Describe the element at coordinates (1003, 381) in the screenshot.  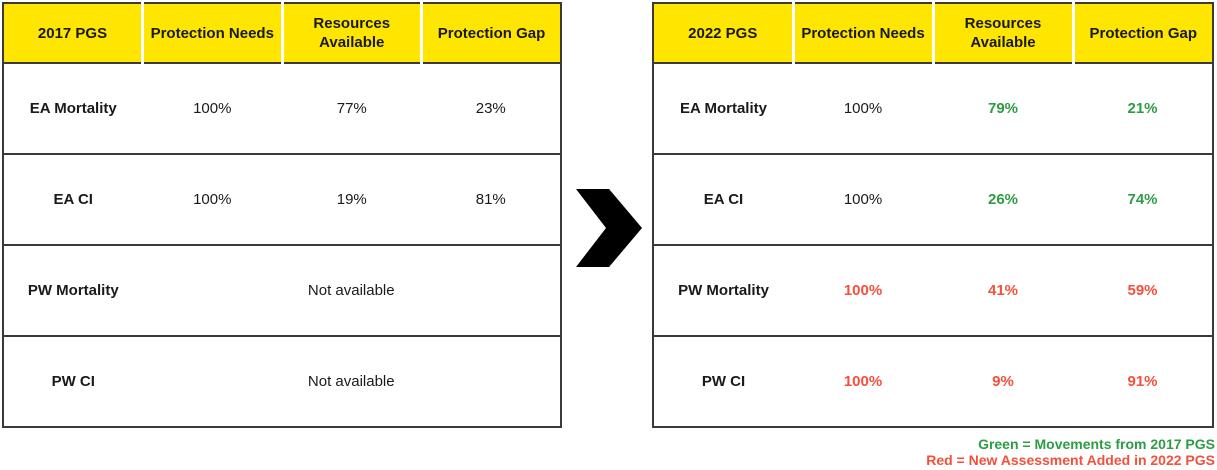
I see `cell-value-red: 9%` at that location.